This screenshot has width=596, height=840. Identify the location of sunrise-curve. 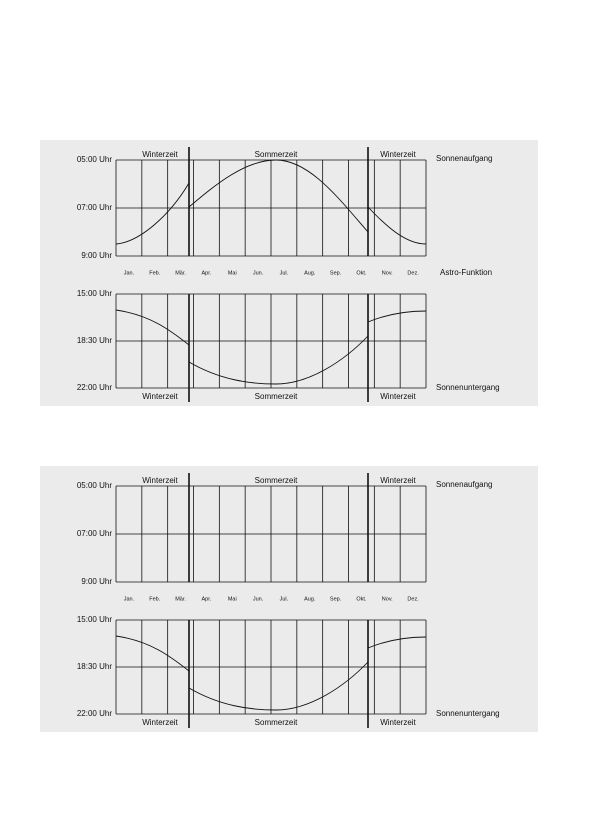
(271, 202).